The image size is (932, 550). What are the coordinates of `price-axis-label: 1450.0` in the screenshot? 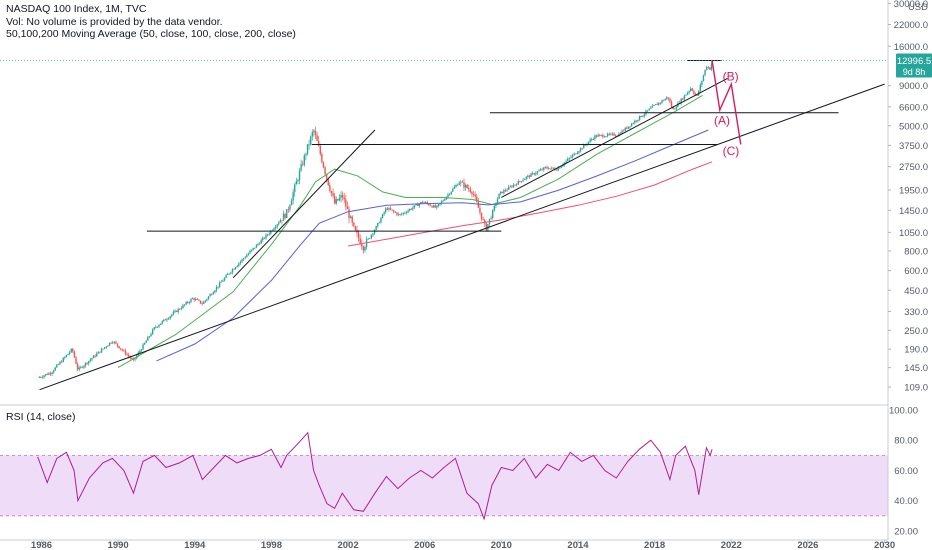 It's located at (913, 211).